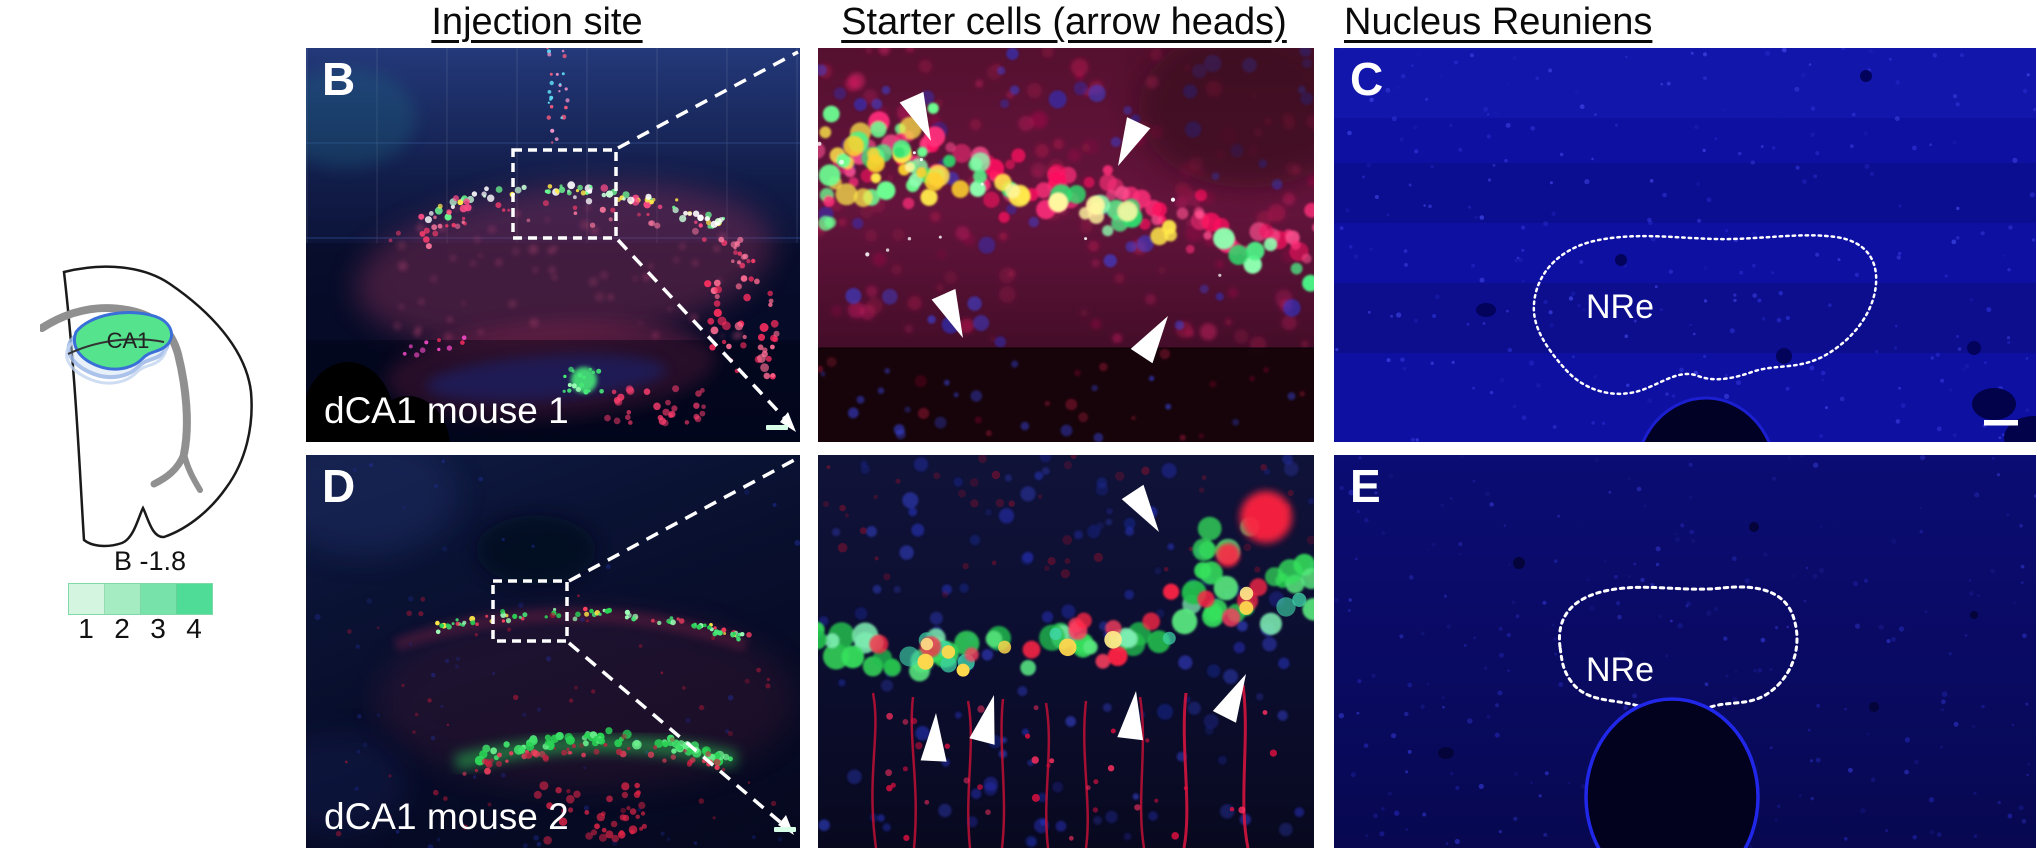  What do you see at coordinates (590, 813) in the screenshot?
I see `red-cell-cluster` at bounding box center [590, 813].